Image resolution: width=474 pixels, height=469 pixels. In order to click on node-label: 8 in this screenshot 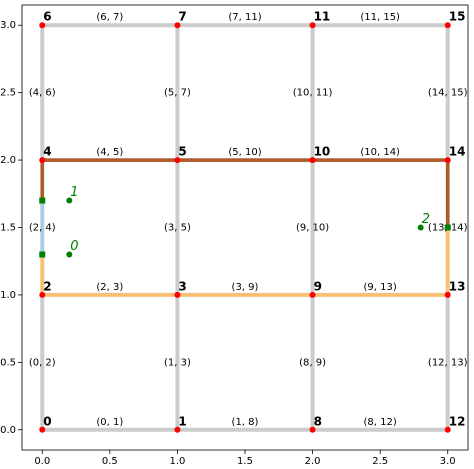, I will do `click(318, 421)`.